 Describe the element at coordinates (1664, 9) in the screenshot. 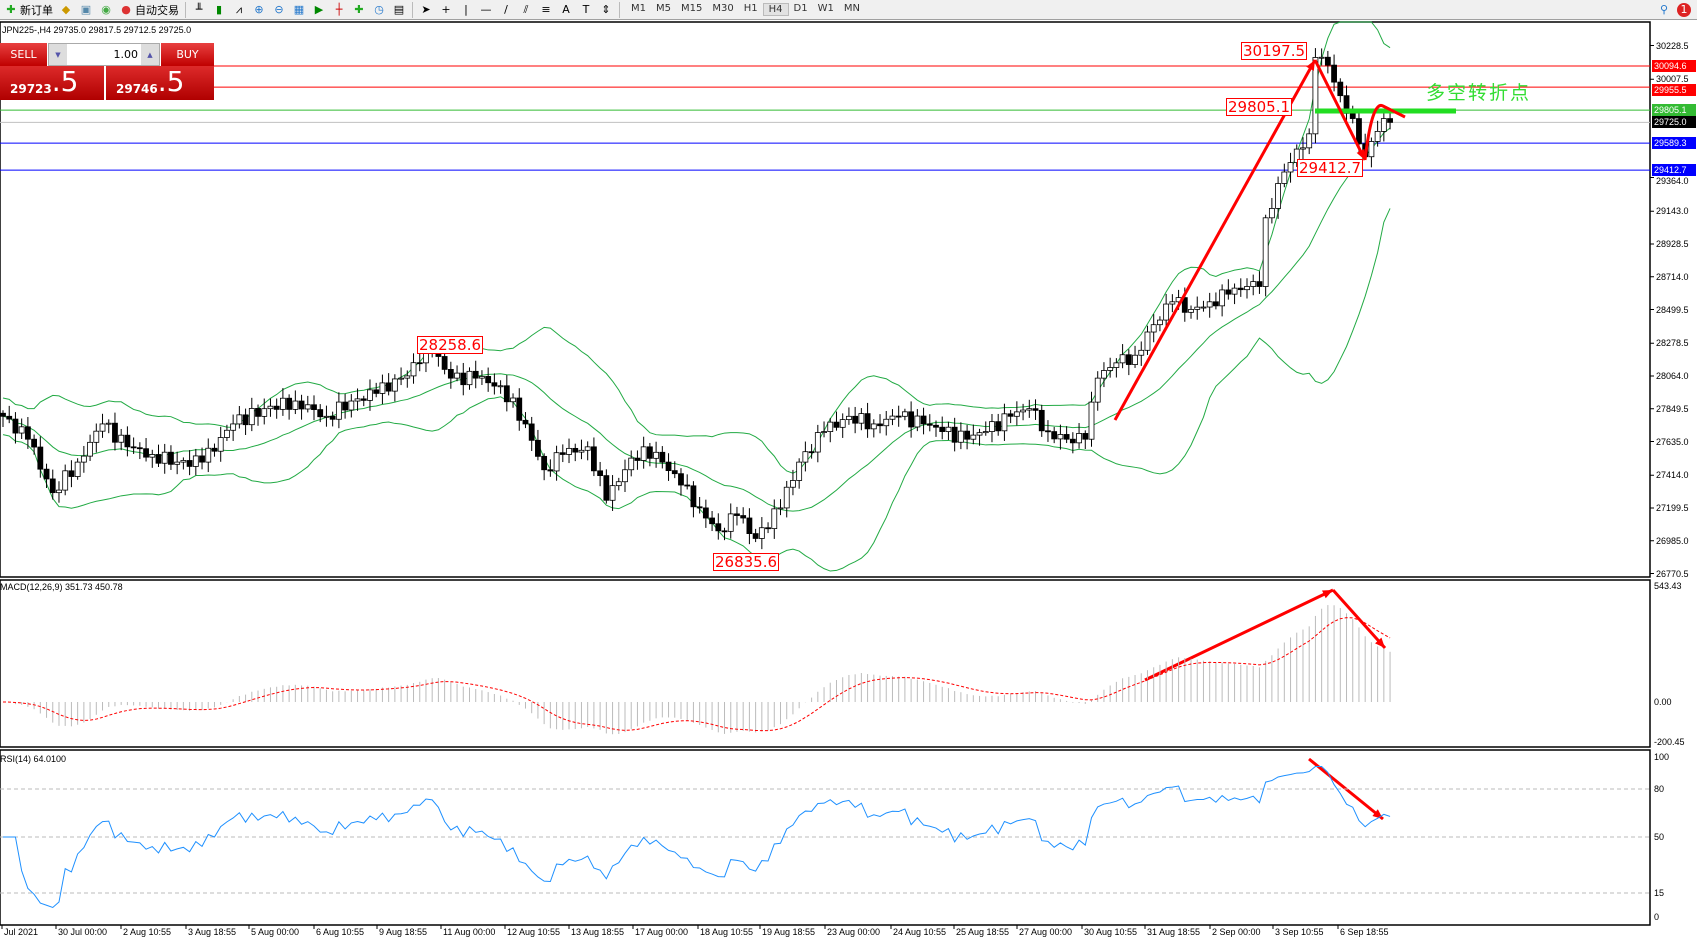

I see `search-icon: ⚲` at that location.